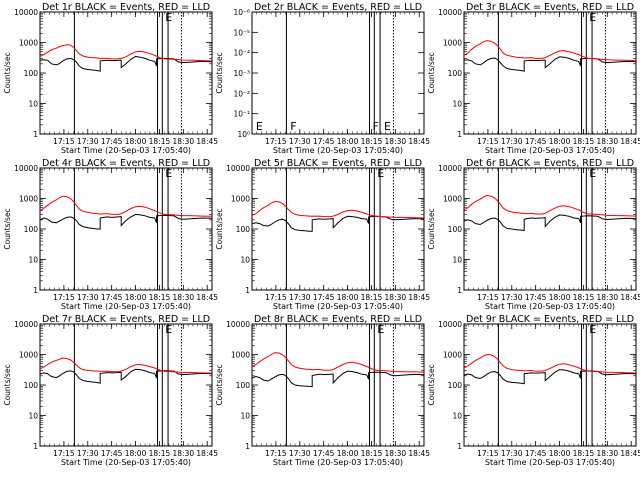 The height and width of the screenshot is (480, 640). I want to click on panel-title: Det 9r BLACK = Events, RED = LLD, so click(550, 319).